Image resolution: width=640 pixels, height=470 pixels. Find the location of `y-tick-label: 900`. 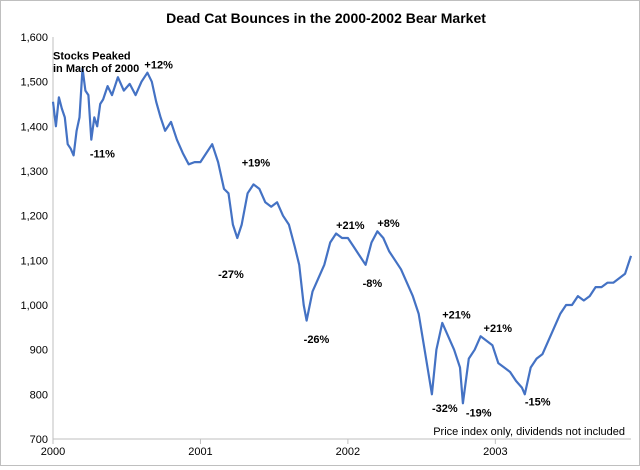

y-tick-label: 900 is located at coordinates (39, 351).